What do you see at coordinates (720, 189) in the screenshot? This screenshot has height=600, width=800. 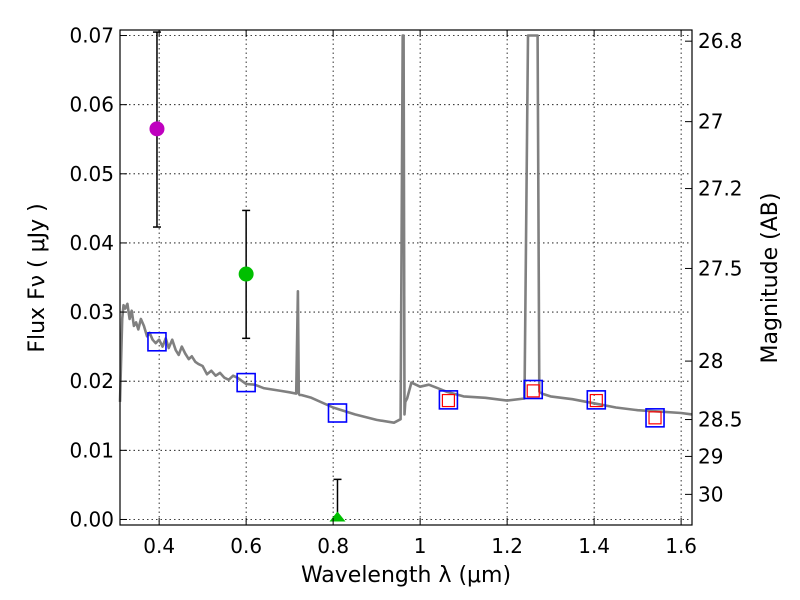 I see `mag-tick-label: 27.2` at bounding box center [720, 189].